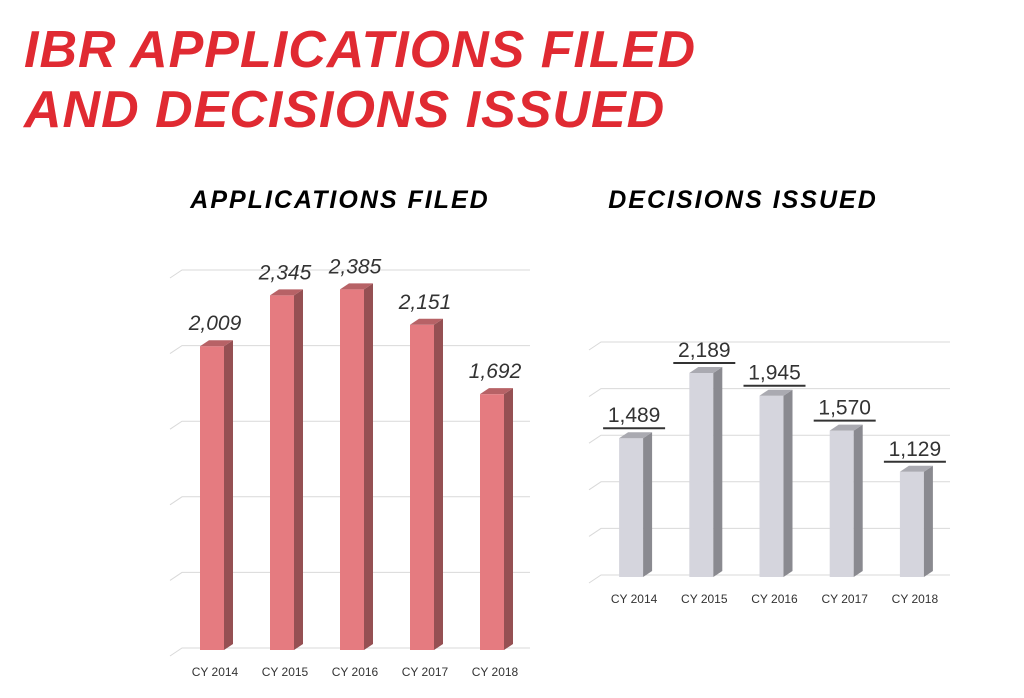 This screenshot has height=698, width=1024. What do you see at coordinates (743, 200) in the screenshot?
I see `chart-title: DECISIONS ISSUED` at bounding box center [743, 200].